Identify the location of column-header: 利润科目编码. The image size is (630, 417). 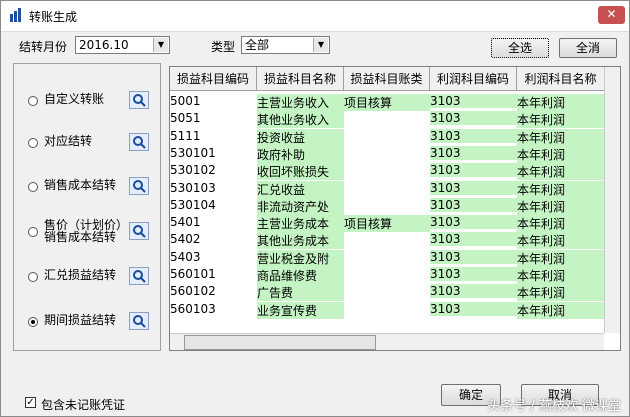
(473, 79).